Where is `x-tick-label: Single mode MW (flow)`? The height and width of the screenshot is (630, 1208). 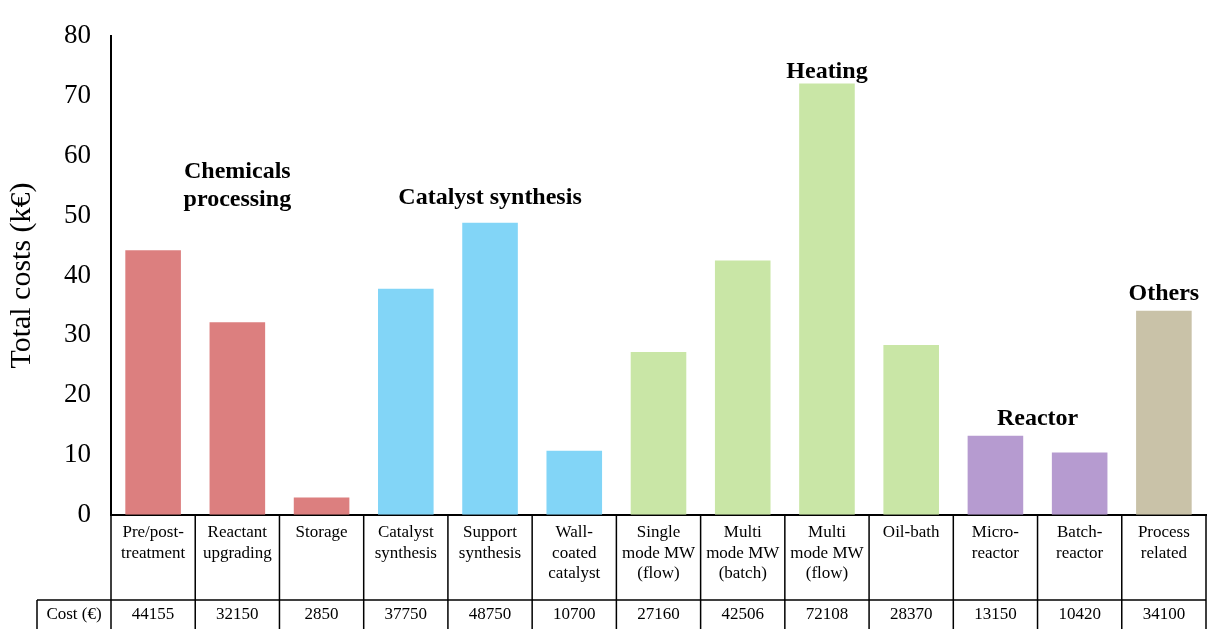 x-tick-label: Single mode MW (flow) is located at coordinates (659, 552).